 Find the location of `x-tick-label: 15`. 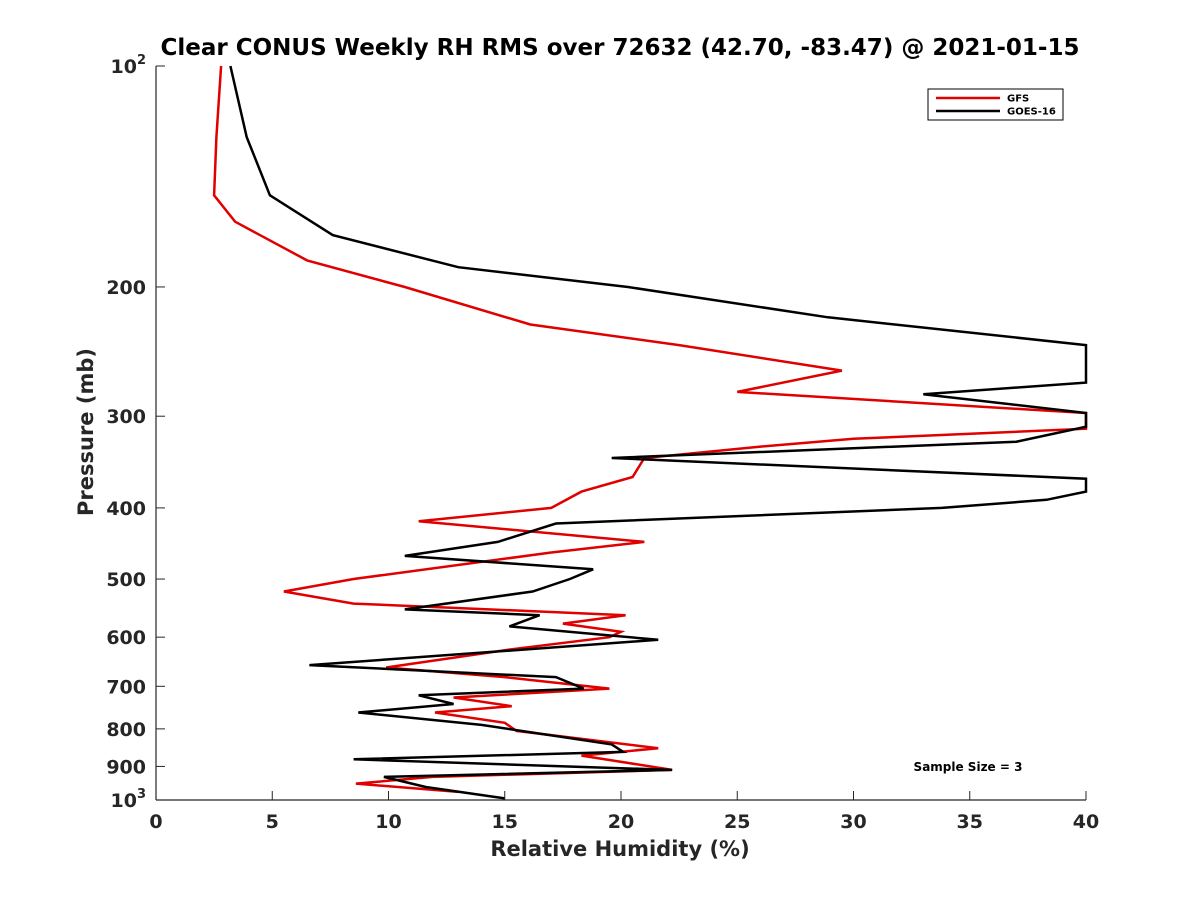

x-tick-label: 15 is located at coordinates (505, 822).